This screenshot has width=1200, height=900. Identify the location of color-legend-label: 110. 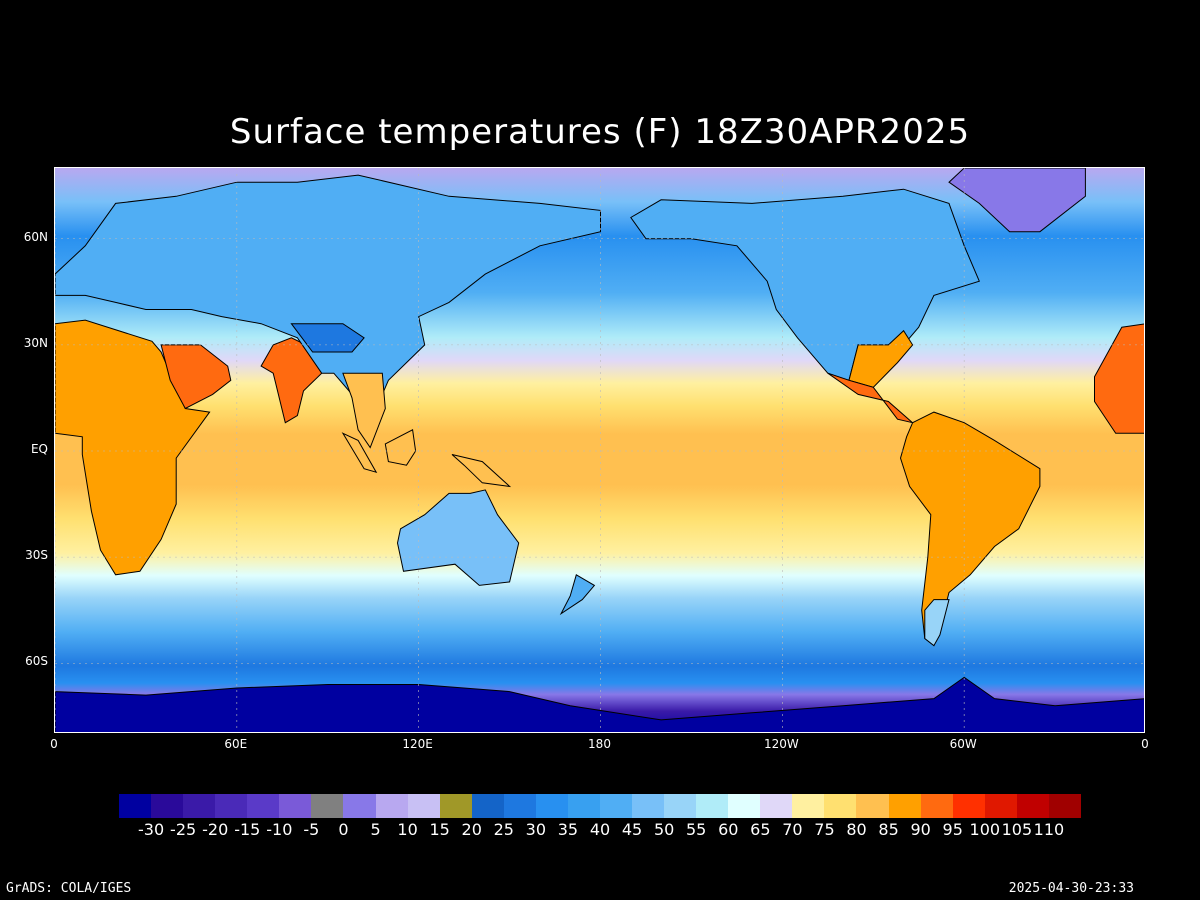
(1049, 829).